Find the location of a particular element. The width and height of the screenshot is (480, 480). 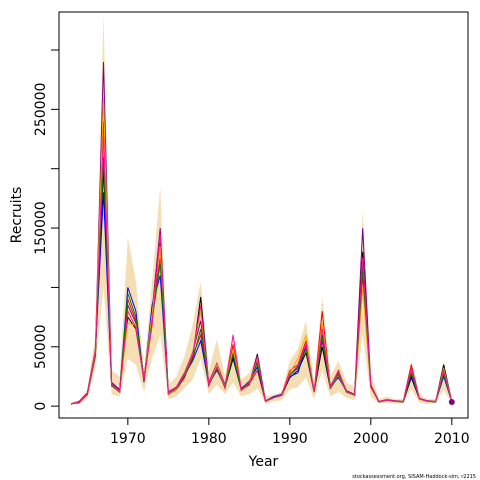

y-tick-label: 250000 is located at coordinates (41, 109).